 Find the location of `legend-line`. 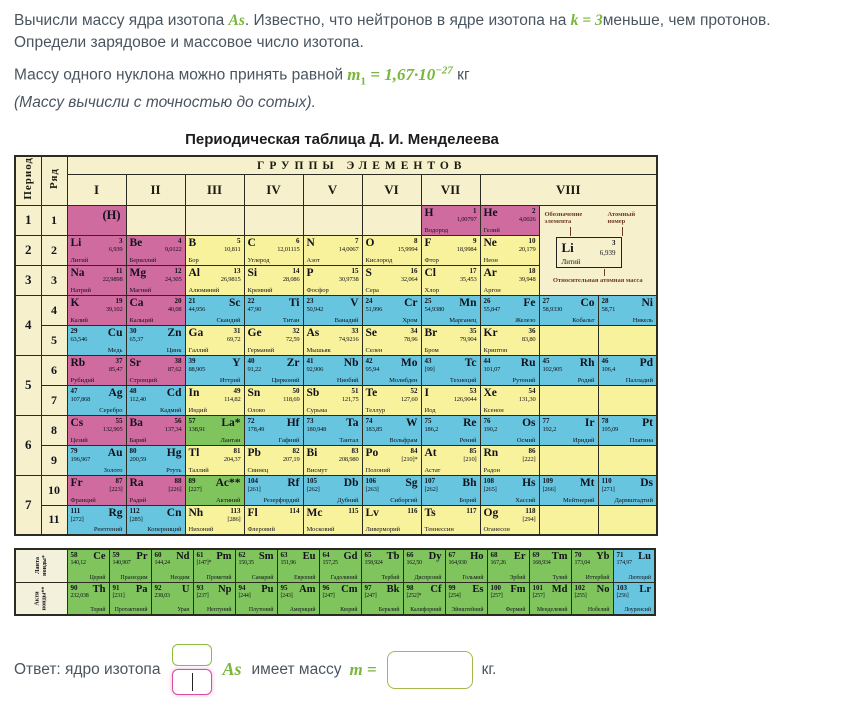

legend-line is located at coordinates (570, 231).